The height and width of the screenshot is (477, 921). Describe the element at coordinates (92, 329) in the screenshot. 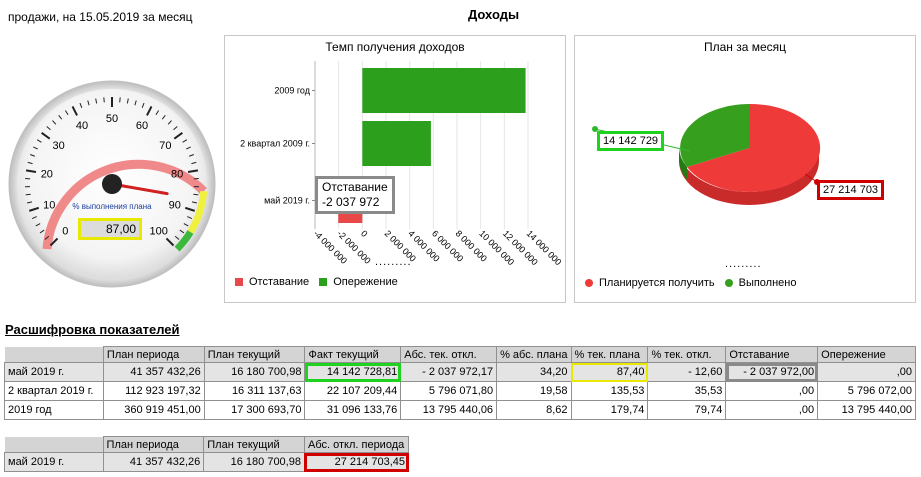

I see `details-section-title: Расшифровка показателей` at that location.